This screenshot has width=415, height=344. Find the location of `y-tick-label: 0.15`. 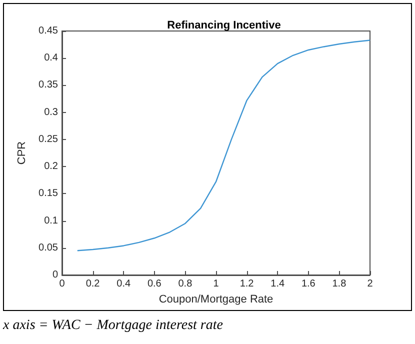

y-tick-label: 0.15 is located at coordinates (48, 194).